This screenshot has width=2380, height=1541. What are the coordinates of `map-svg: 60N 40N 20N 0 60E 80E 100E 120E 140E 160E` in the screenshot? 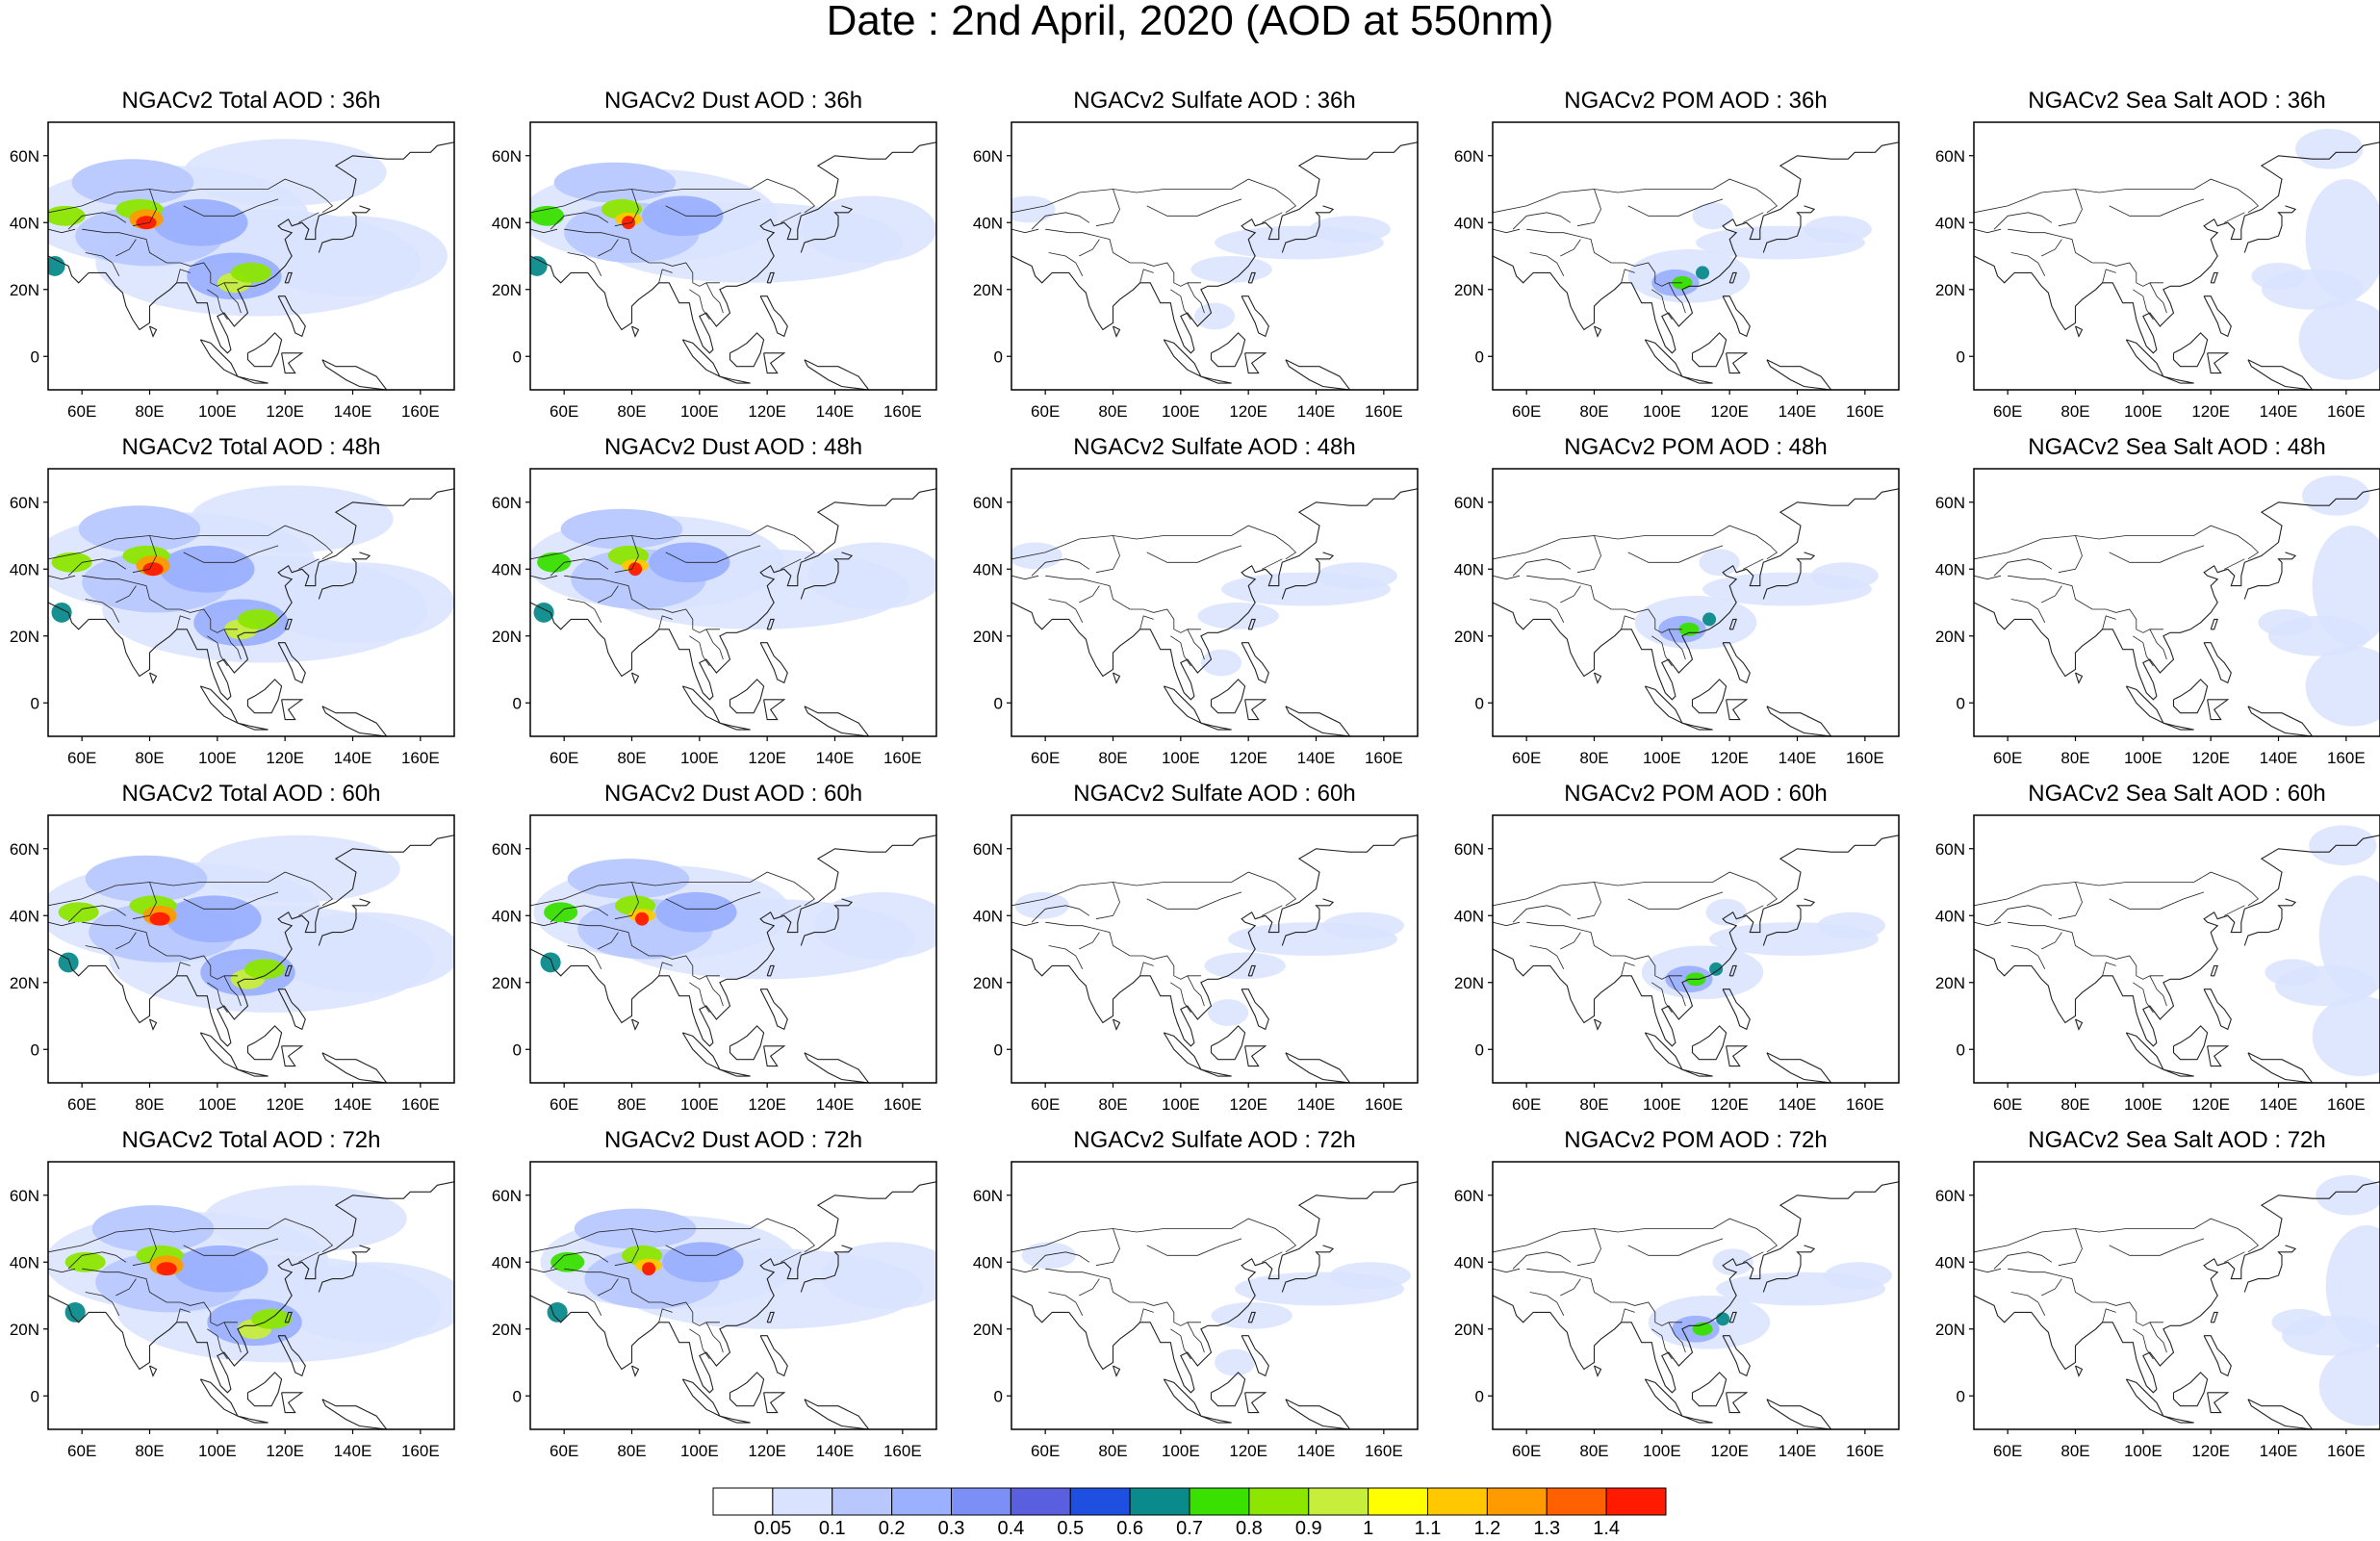 It's located at (2157, 1310).